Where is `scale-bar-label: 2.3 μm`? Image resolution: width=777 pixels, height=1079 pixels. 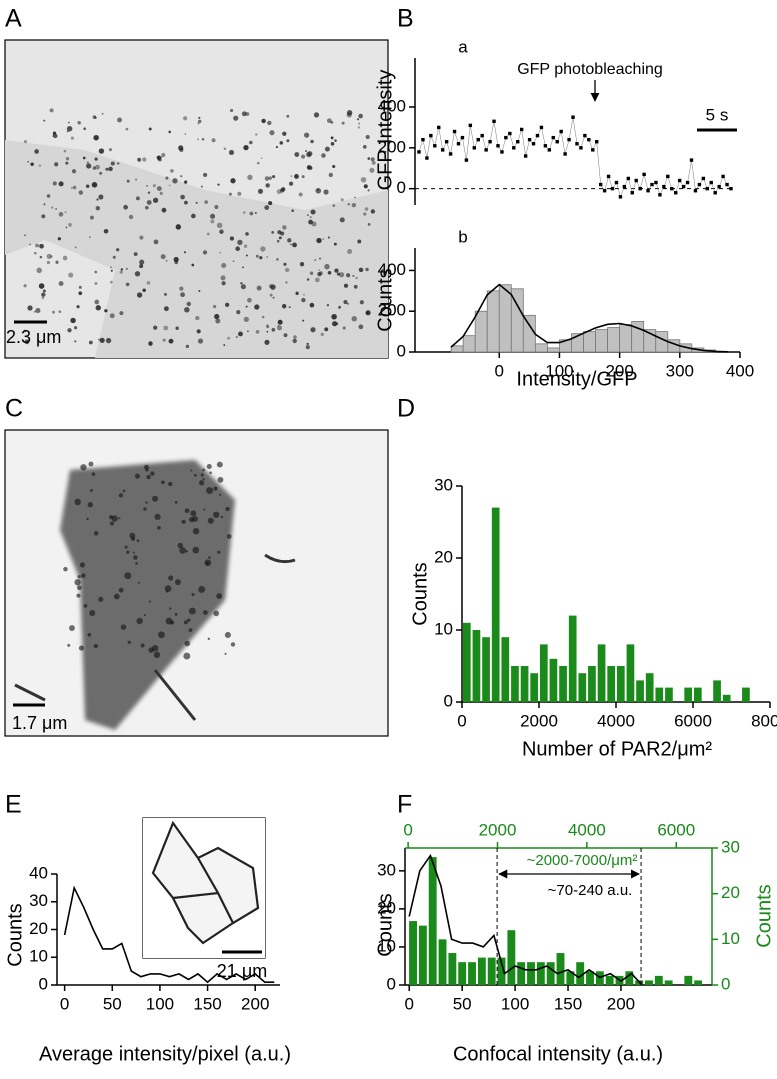 scale-bar-label: 2.3 μm is located at coordinates (33, 337).